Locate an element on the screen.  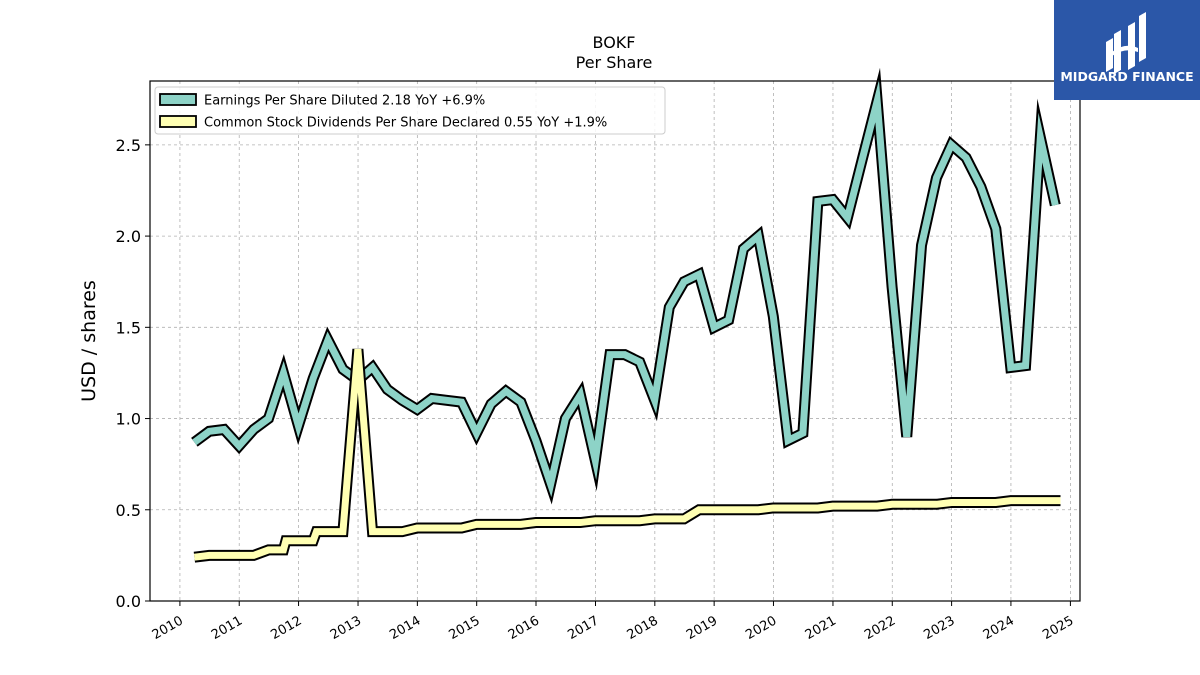
x-tick-label: 2019 is located at coordinates (702, 628).